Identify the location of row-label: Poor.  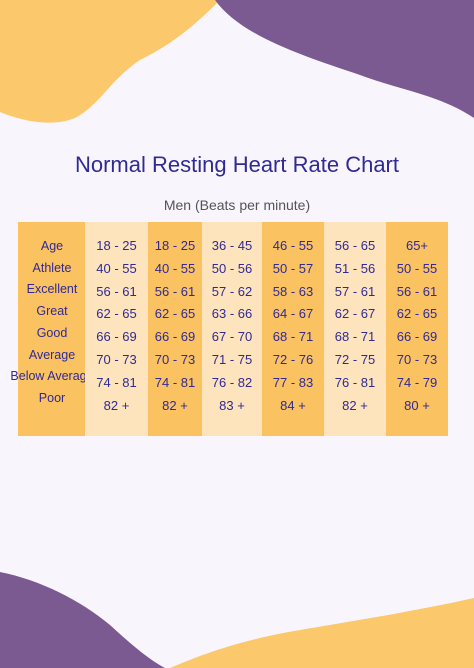
(52, 397).